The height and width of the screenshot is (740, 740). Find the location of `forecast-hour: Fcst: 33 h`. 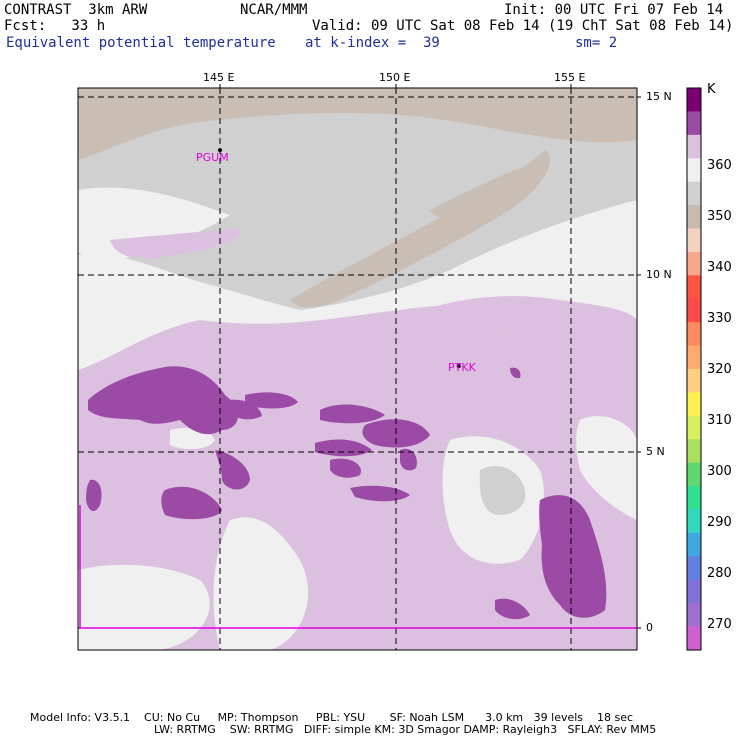

forecast-hour: Fcst: 33 h is located at coordinates (55, 26).